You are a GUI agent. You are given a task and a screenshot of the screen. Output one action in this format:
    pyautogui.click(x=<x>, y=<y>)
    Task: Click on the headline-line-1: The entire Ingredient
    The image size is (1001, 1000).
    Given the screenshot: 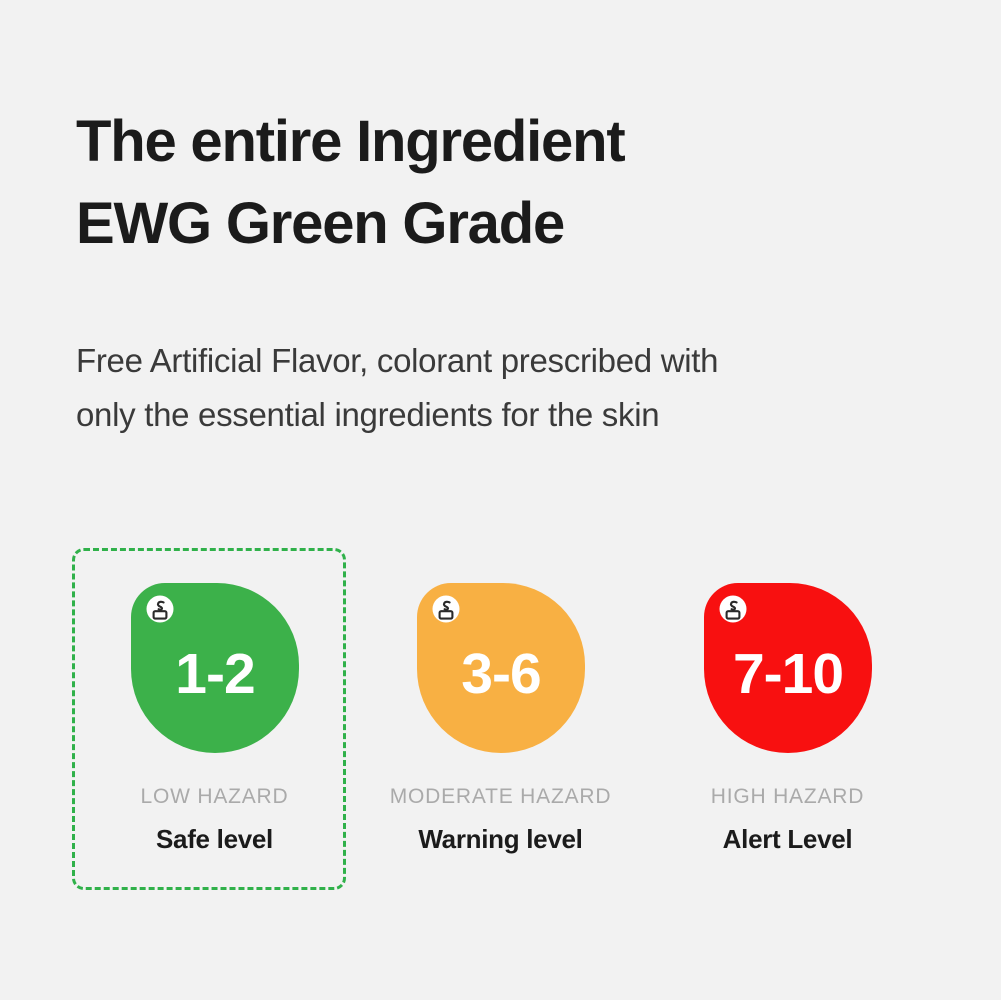 What is the action you would take?
    pyautogui.click(x=351, y=141)
    